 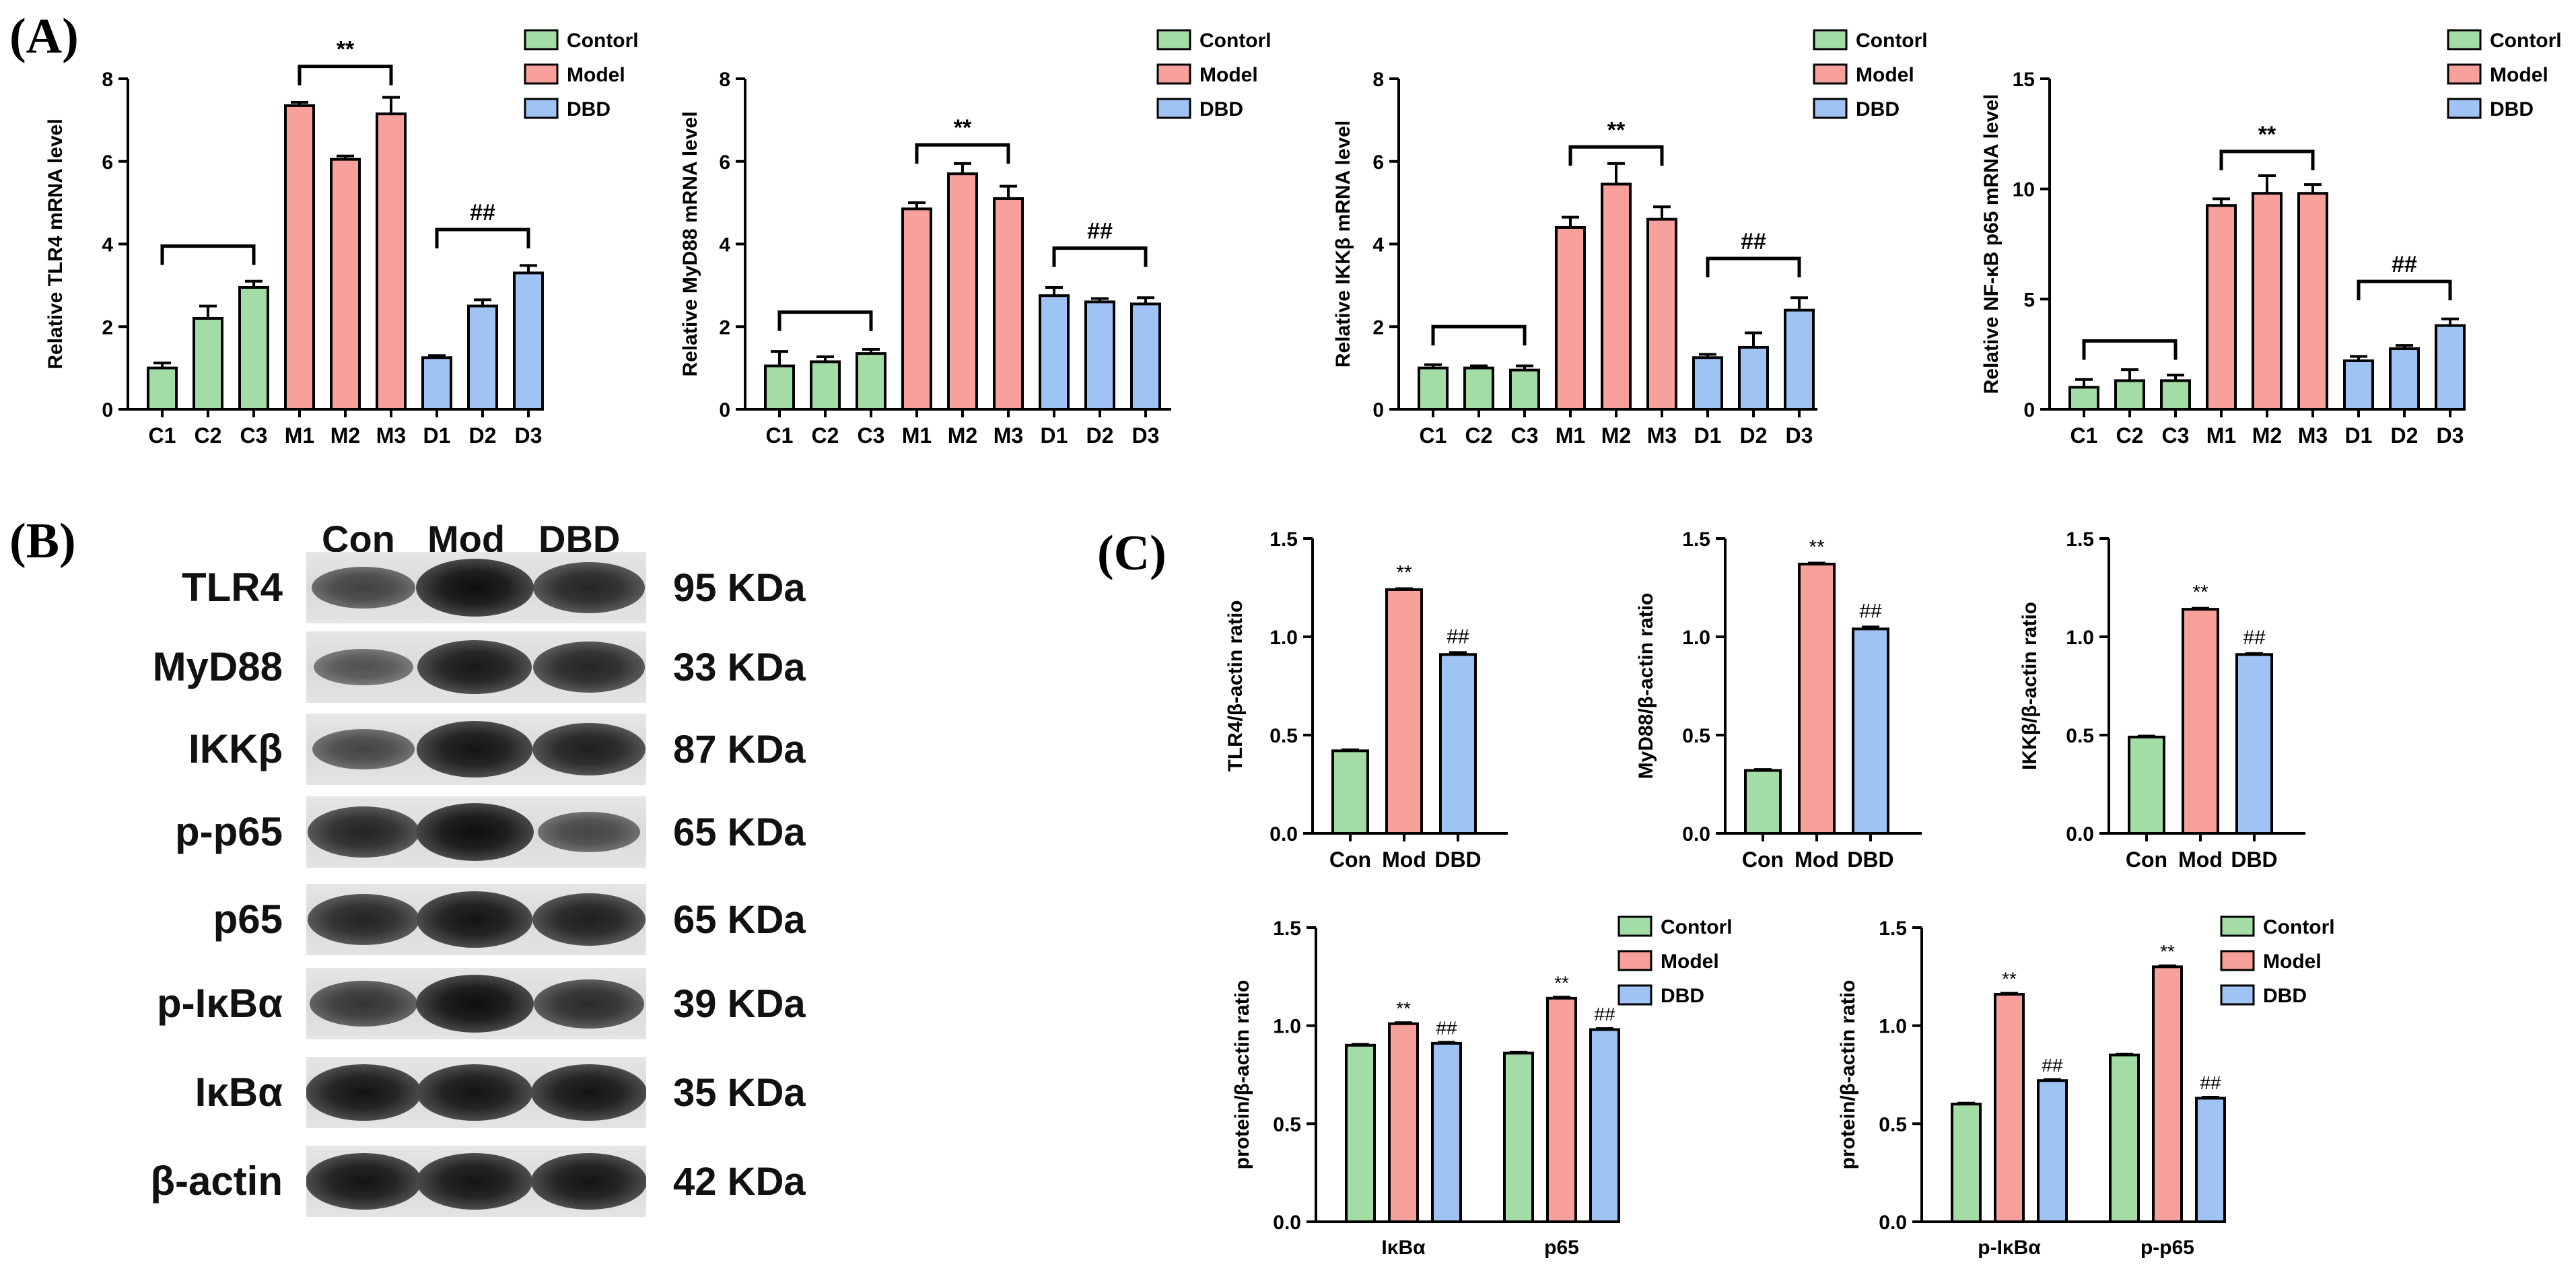 I want to click on blot-molecular-weight: 65 KDa, so click(x=739, y=920).